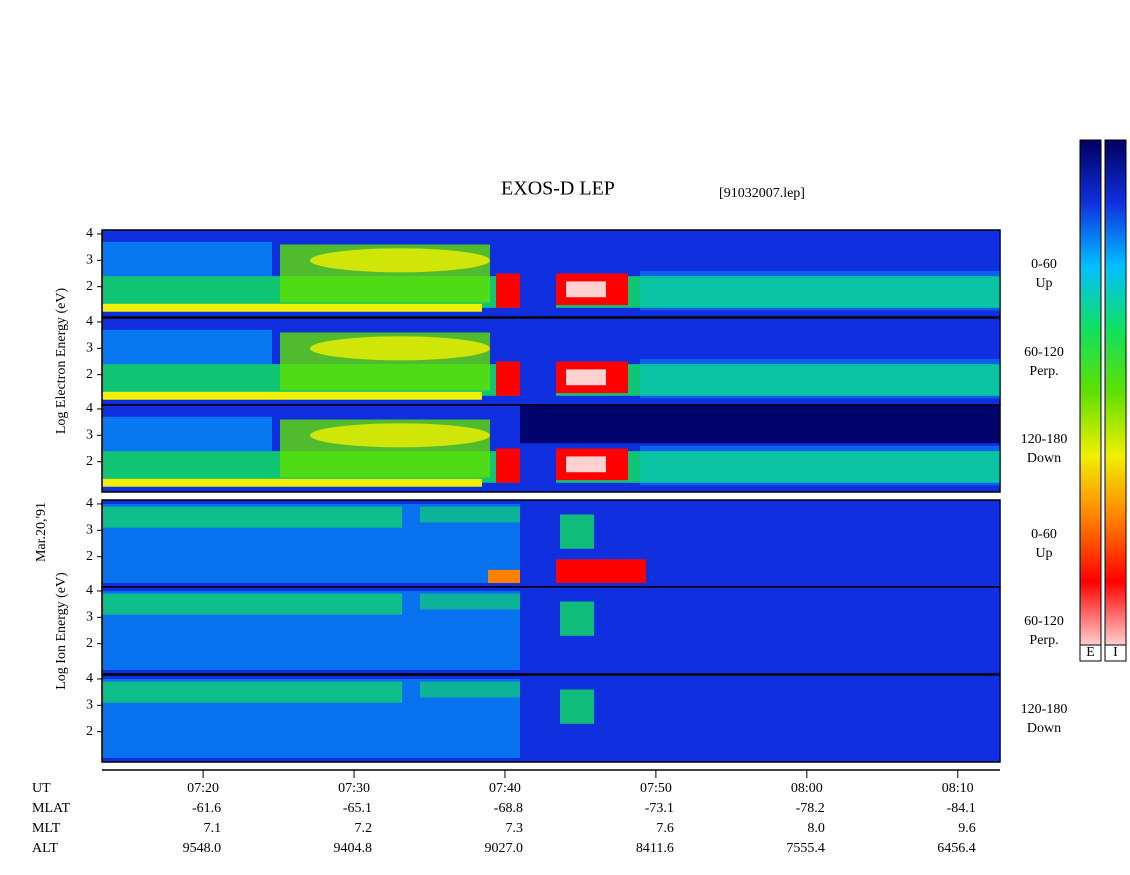 This screenshot has width=1130, height=875. What do you see at coordinates (354, 788) in the screenshot?
I see `x-tick-label: 07:30` at bounding box center [354, 788].